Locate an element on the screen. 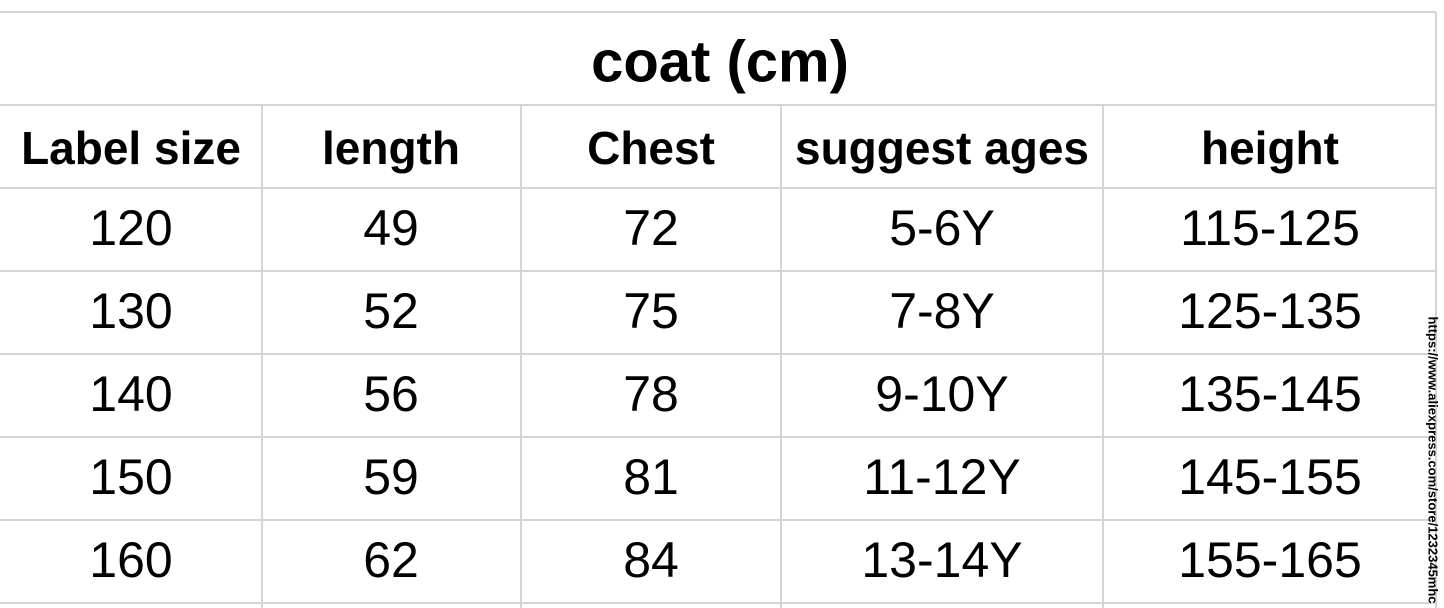 The height and width of the screenshot is (608, 1444). table-cell: 7-8Y is located at coordinates (942, 311).